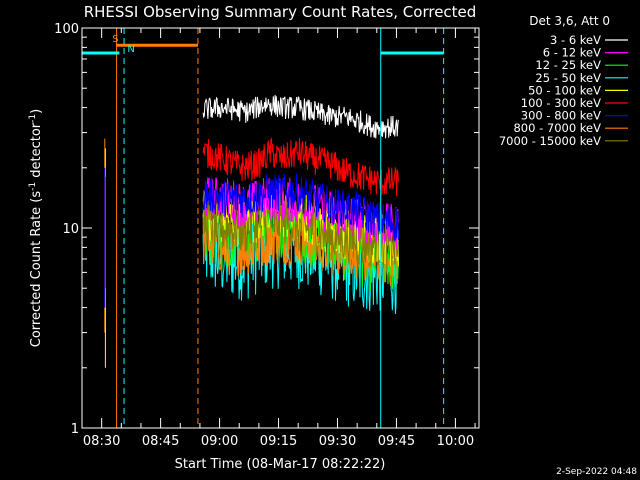  What do you see at coordinates (561, 116) in the screenshot?
I see `legend-label: 300 - 800 keV` at bounding box center [561, 116].